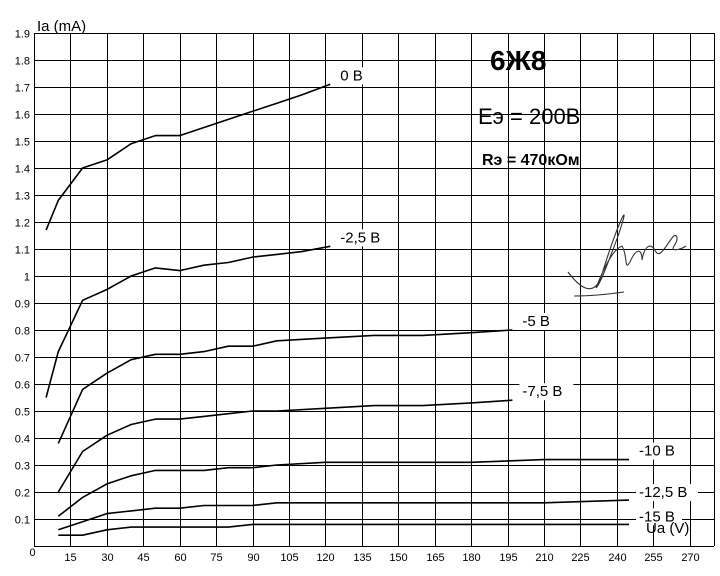 This screenshot has height=576, width=720. What do you see at coordinates (143, 558) in the screenshot?
I see `x-tick-label: 45` at bounding box center [143, 558].